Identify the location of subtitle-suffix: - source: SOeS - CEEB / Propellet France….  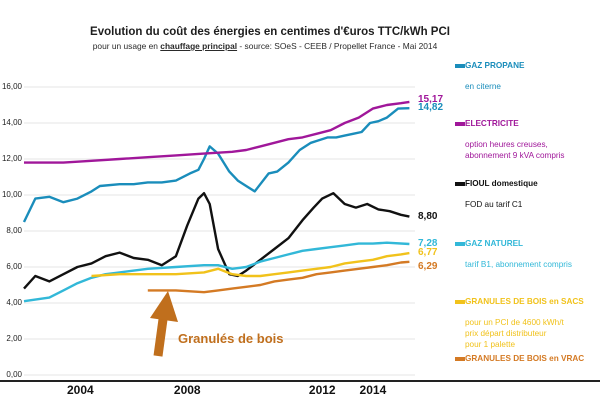
(337, 46).